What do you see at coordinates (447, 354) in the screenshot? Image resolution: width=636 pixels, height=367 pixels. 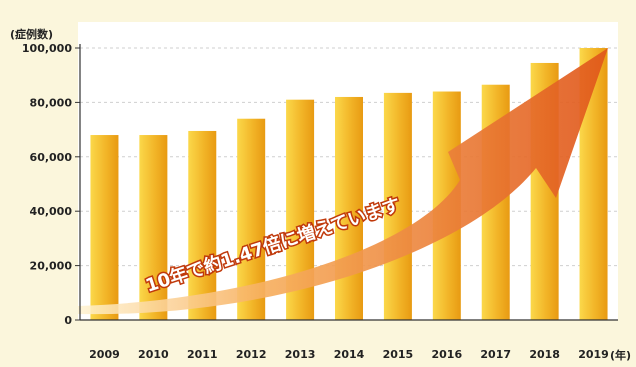 I see `x-tick-label: 2016` at bounding box center [447, 354].